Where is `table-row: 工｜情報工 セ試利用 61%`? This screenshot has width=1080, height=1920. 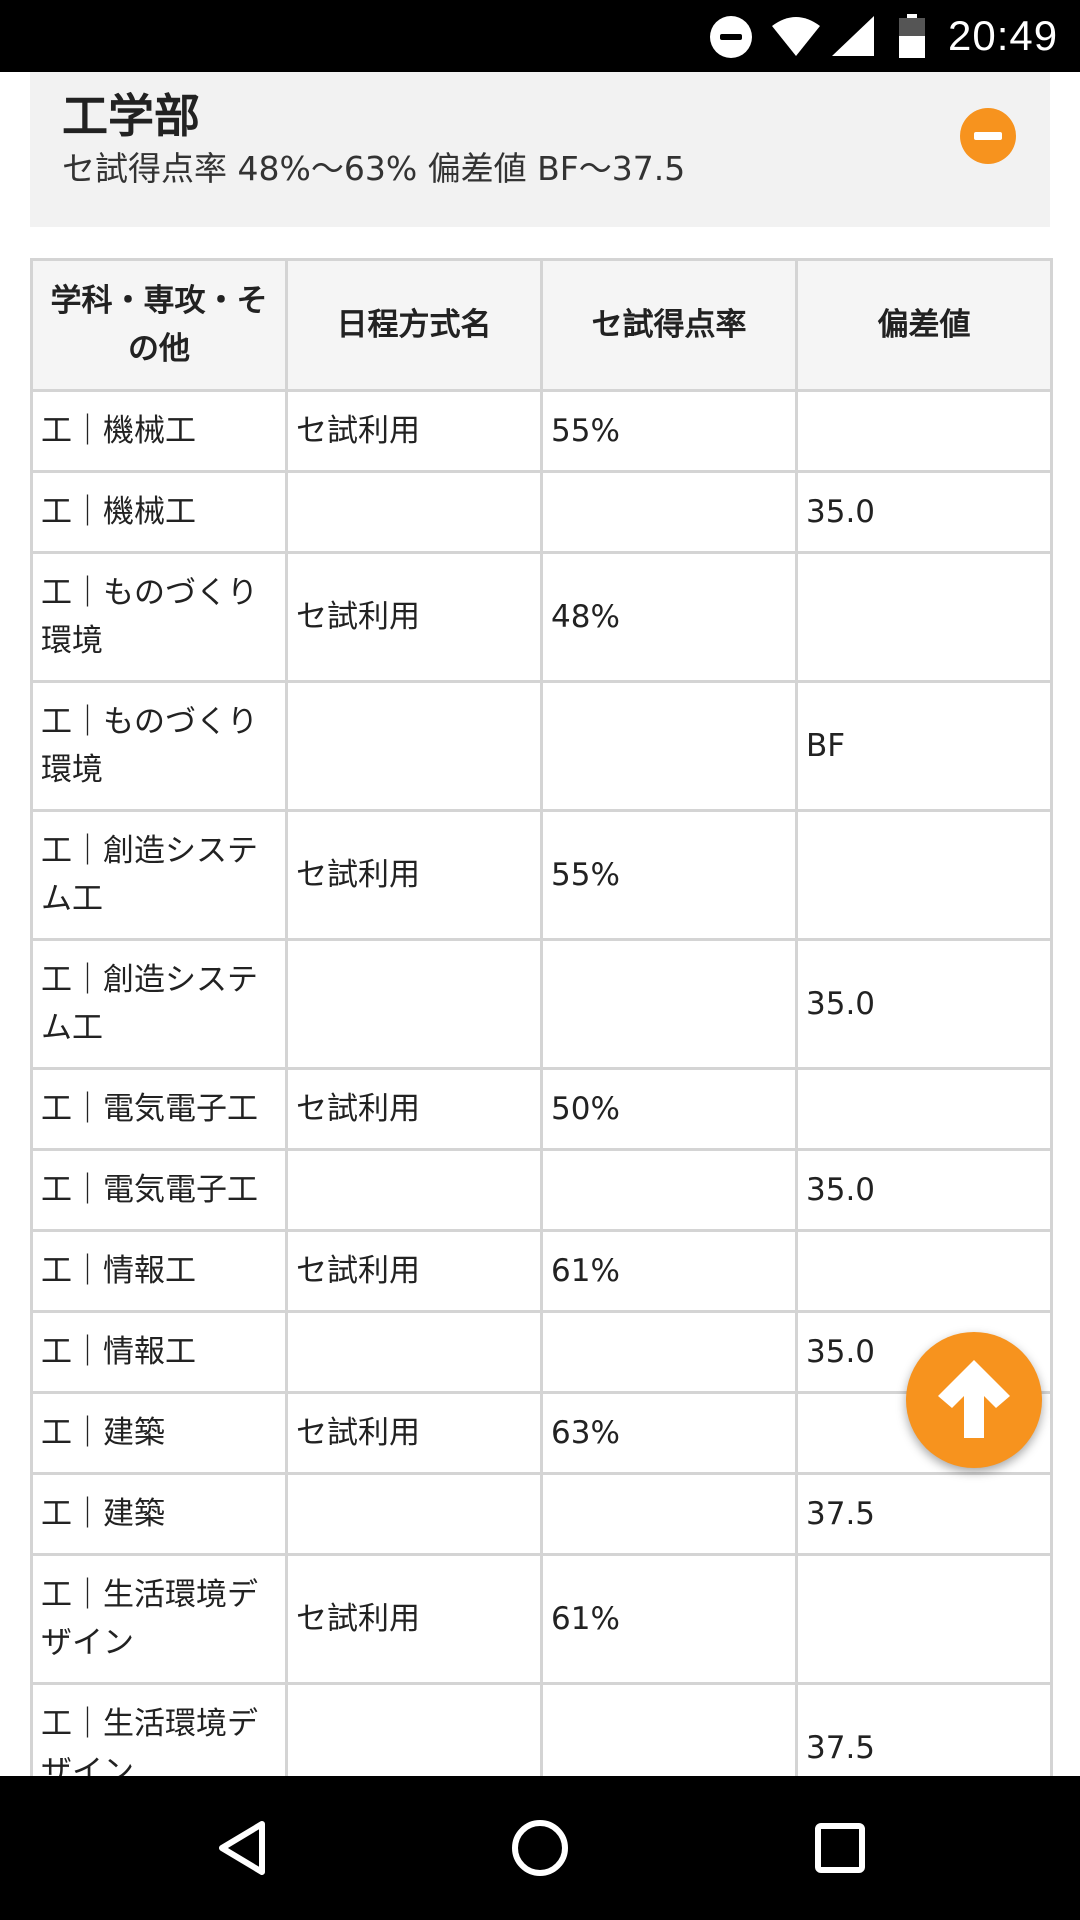
table-row: 工｜情報工 セ試利用 61% is located at coordinates (541, 1271).